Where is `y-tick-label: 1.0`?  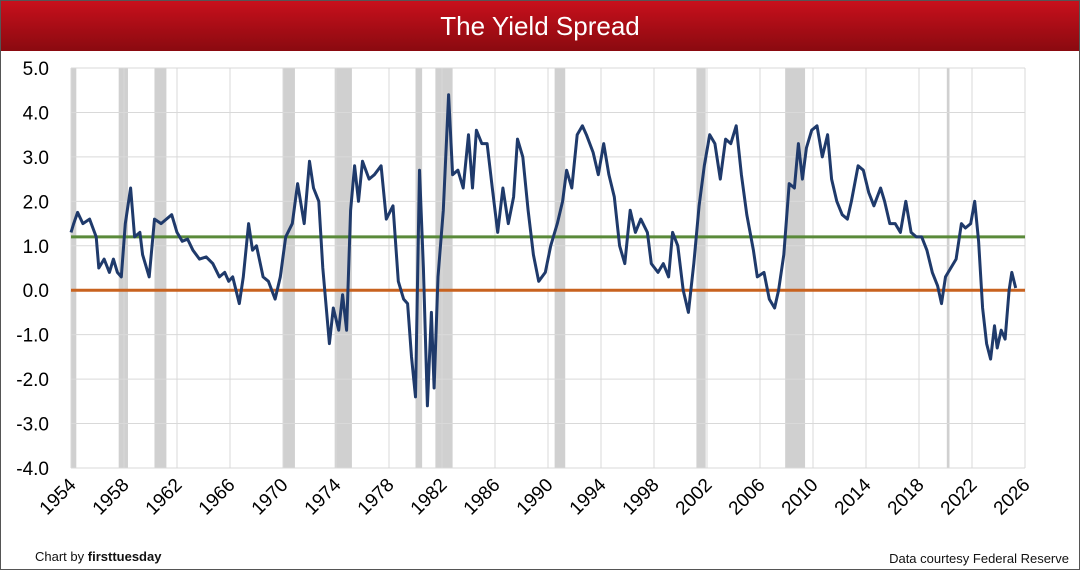
y-tick-label: 1.0 is located at coordinates (36, 247).